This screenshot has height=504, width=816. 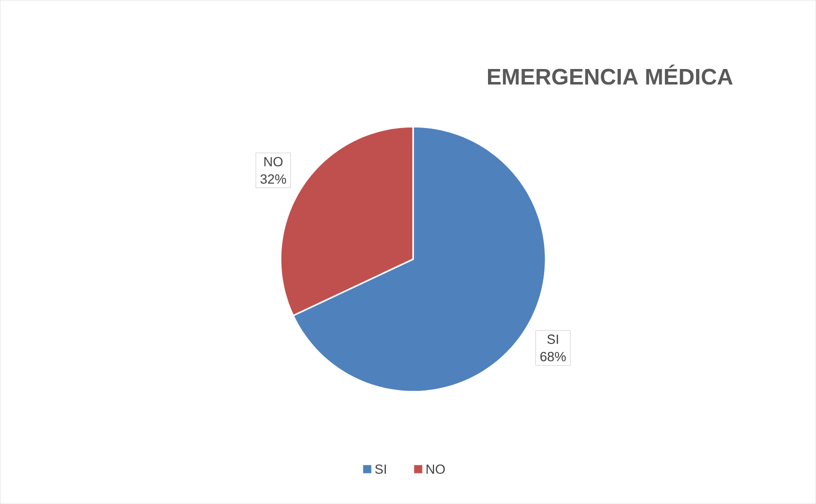 I want to click on data-label: 68%, so click(x=553, y=357).